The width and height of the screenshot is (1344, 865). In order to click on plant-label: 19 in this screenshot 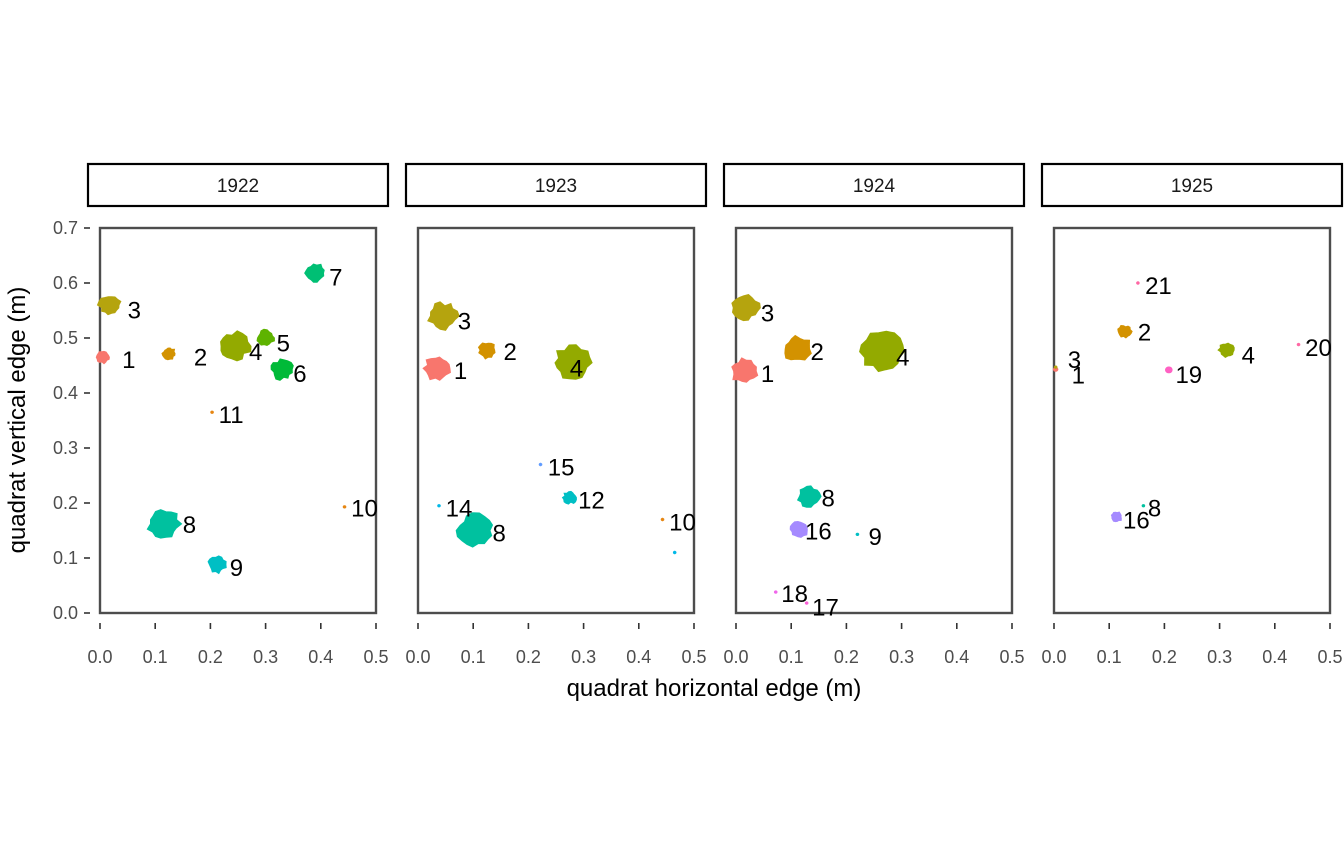, I will do `click(1188, 375)`.